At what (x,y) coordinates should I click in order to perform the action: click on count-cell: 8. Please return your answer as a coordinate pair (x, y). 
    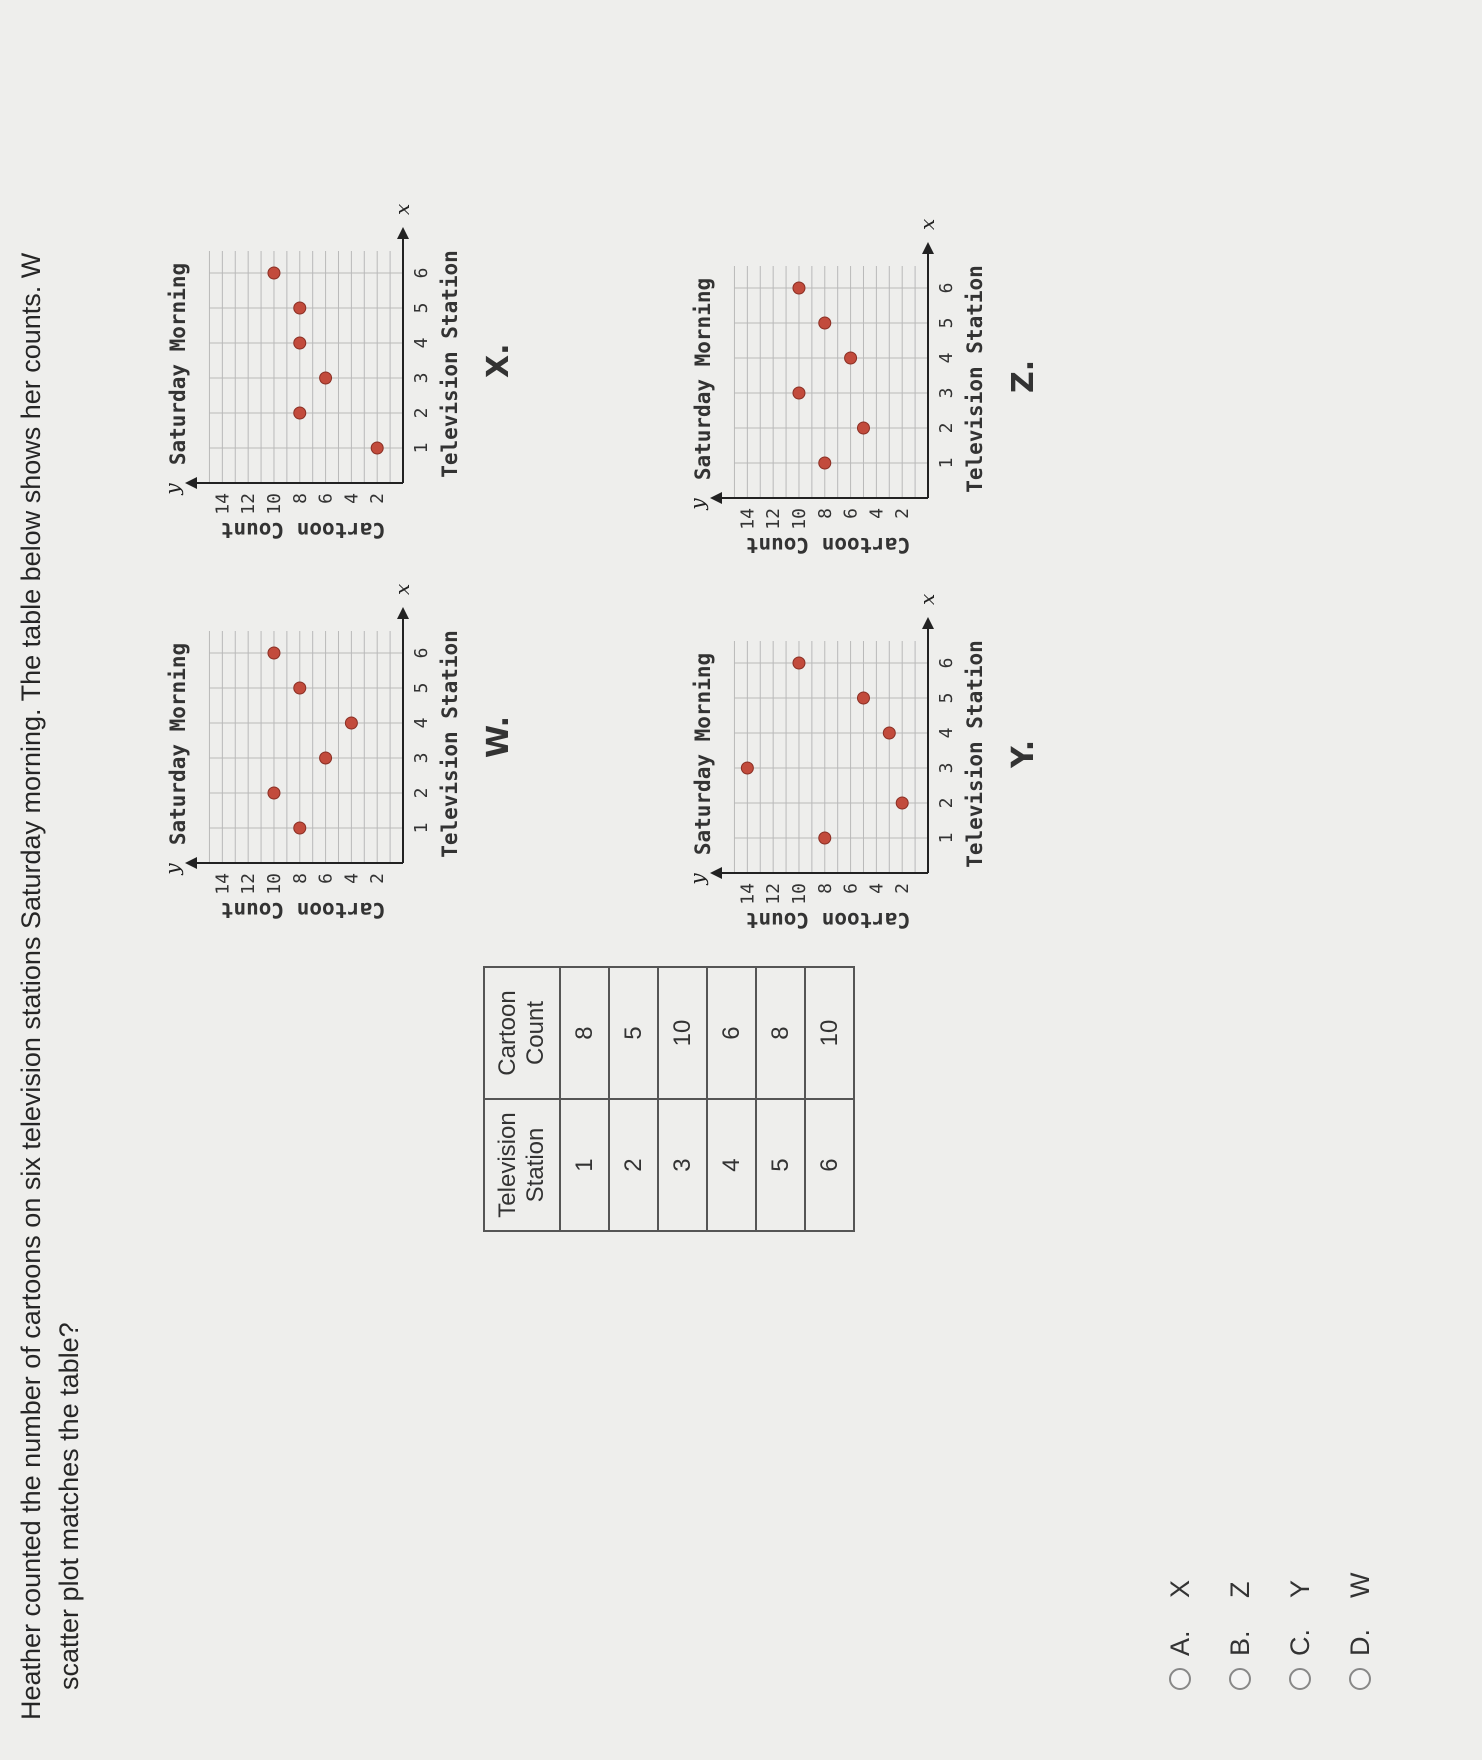
    Looking at the image, I should click on (584, 1033).